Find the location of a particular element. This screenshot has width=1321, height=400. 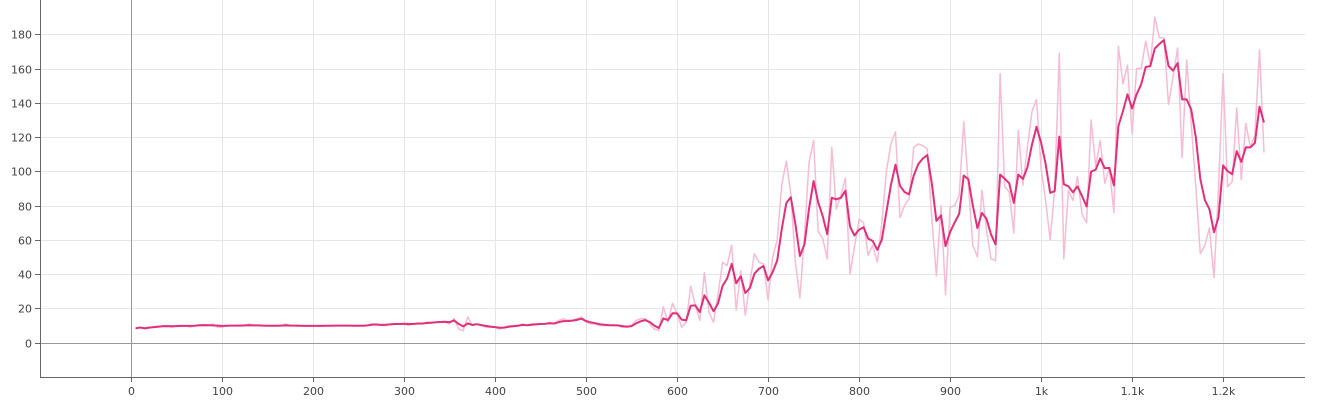

x-tick-label: 200 is located at coordinates (313, 391).